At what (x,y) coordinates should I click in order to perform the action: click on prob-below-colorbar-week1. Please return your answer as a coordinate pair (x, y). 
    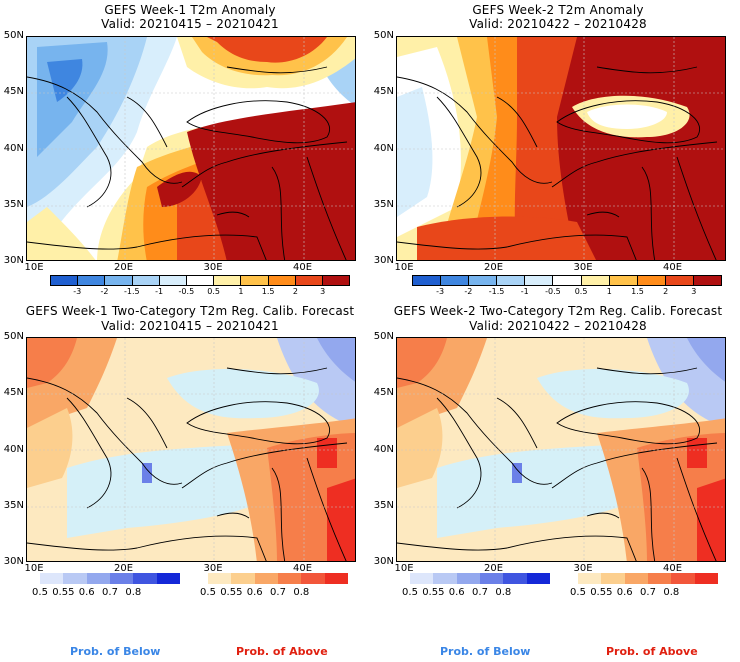
    Looking at the image, I should click on (110, 578).